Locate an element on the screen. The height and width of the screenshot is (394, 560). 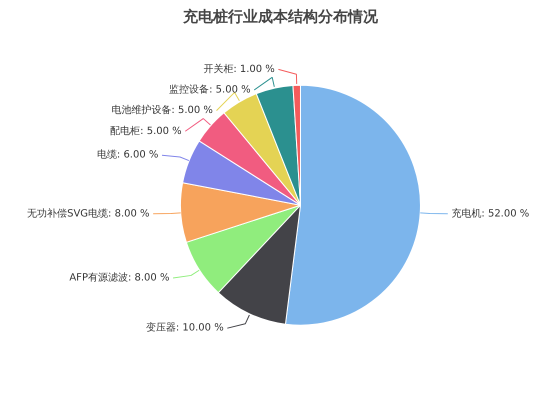
slice-label: 无功补偿SVG电缆: 8.00 % is located at coordinates (88, 213).